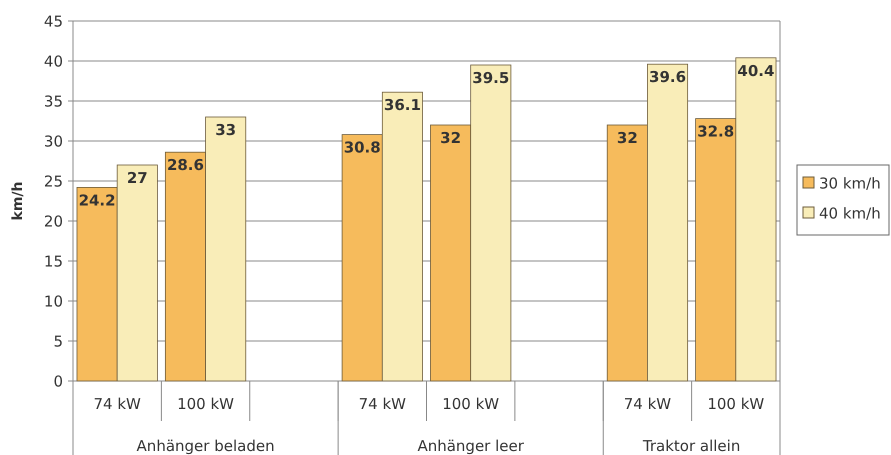 Image resolution: width=891 pixels, height=455 pixels. Describe the element at coordinates (755, 71) in the screenshot. I see `data-label: 40.4` at that location.